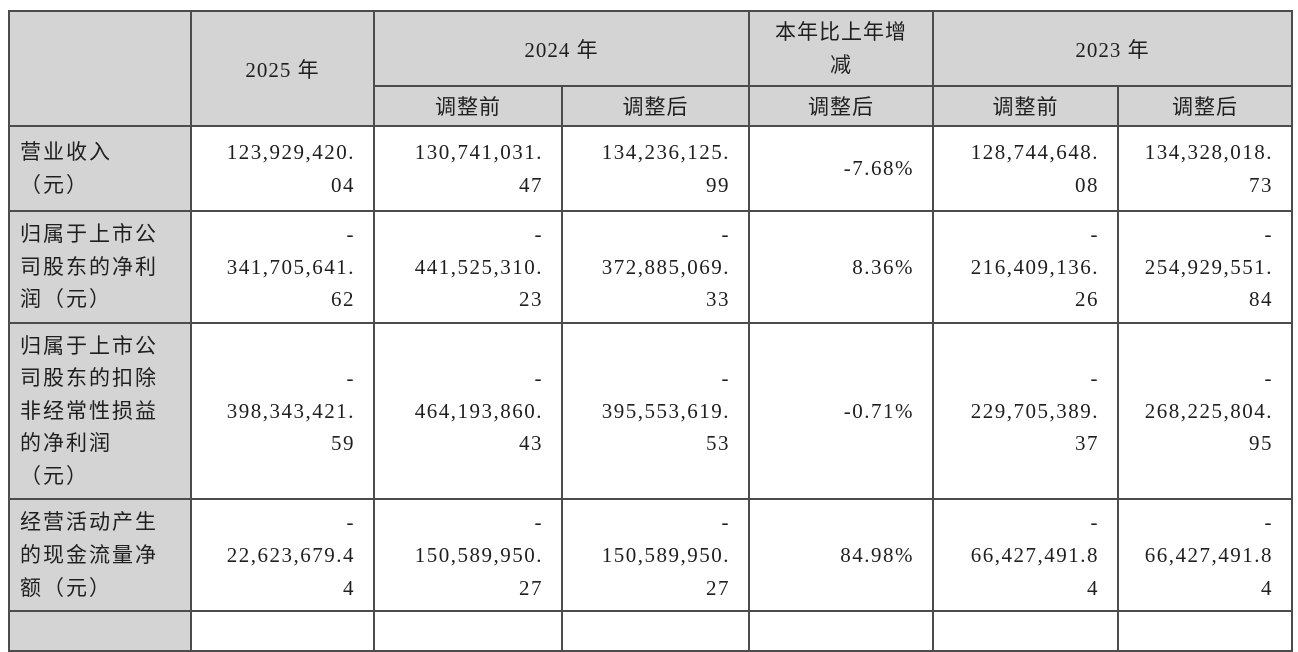 This screenshot has height=652, width=1298. Describe the element at coordinates (468, 169) in the screenshot. I see `cell-revenue-2024-pre: 130,741,031. 47` at that location.